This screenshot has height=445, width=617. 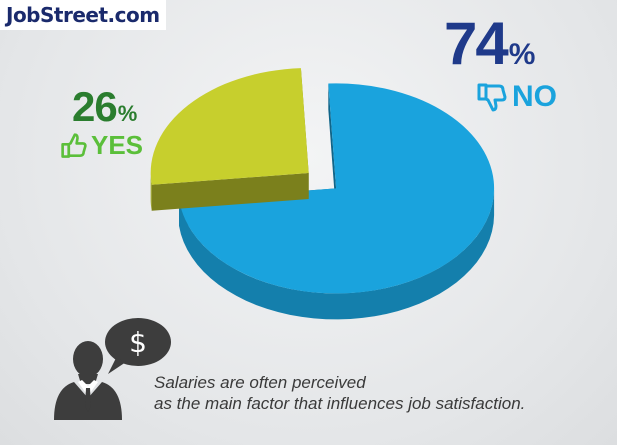 What do you see at coordinates (127, 113) in the screenshot?
I see `yes-percent-sign: %` at bounding box center [127, 113].